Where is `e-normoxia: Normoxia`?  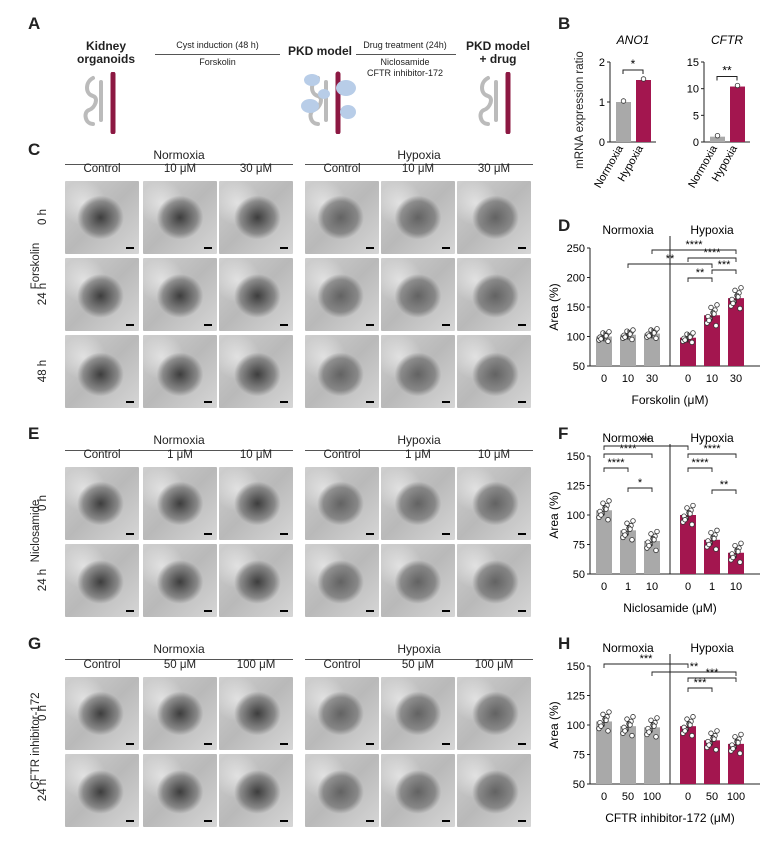
e-normoxia: Normoxia is located at coordinates (179, 440).